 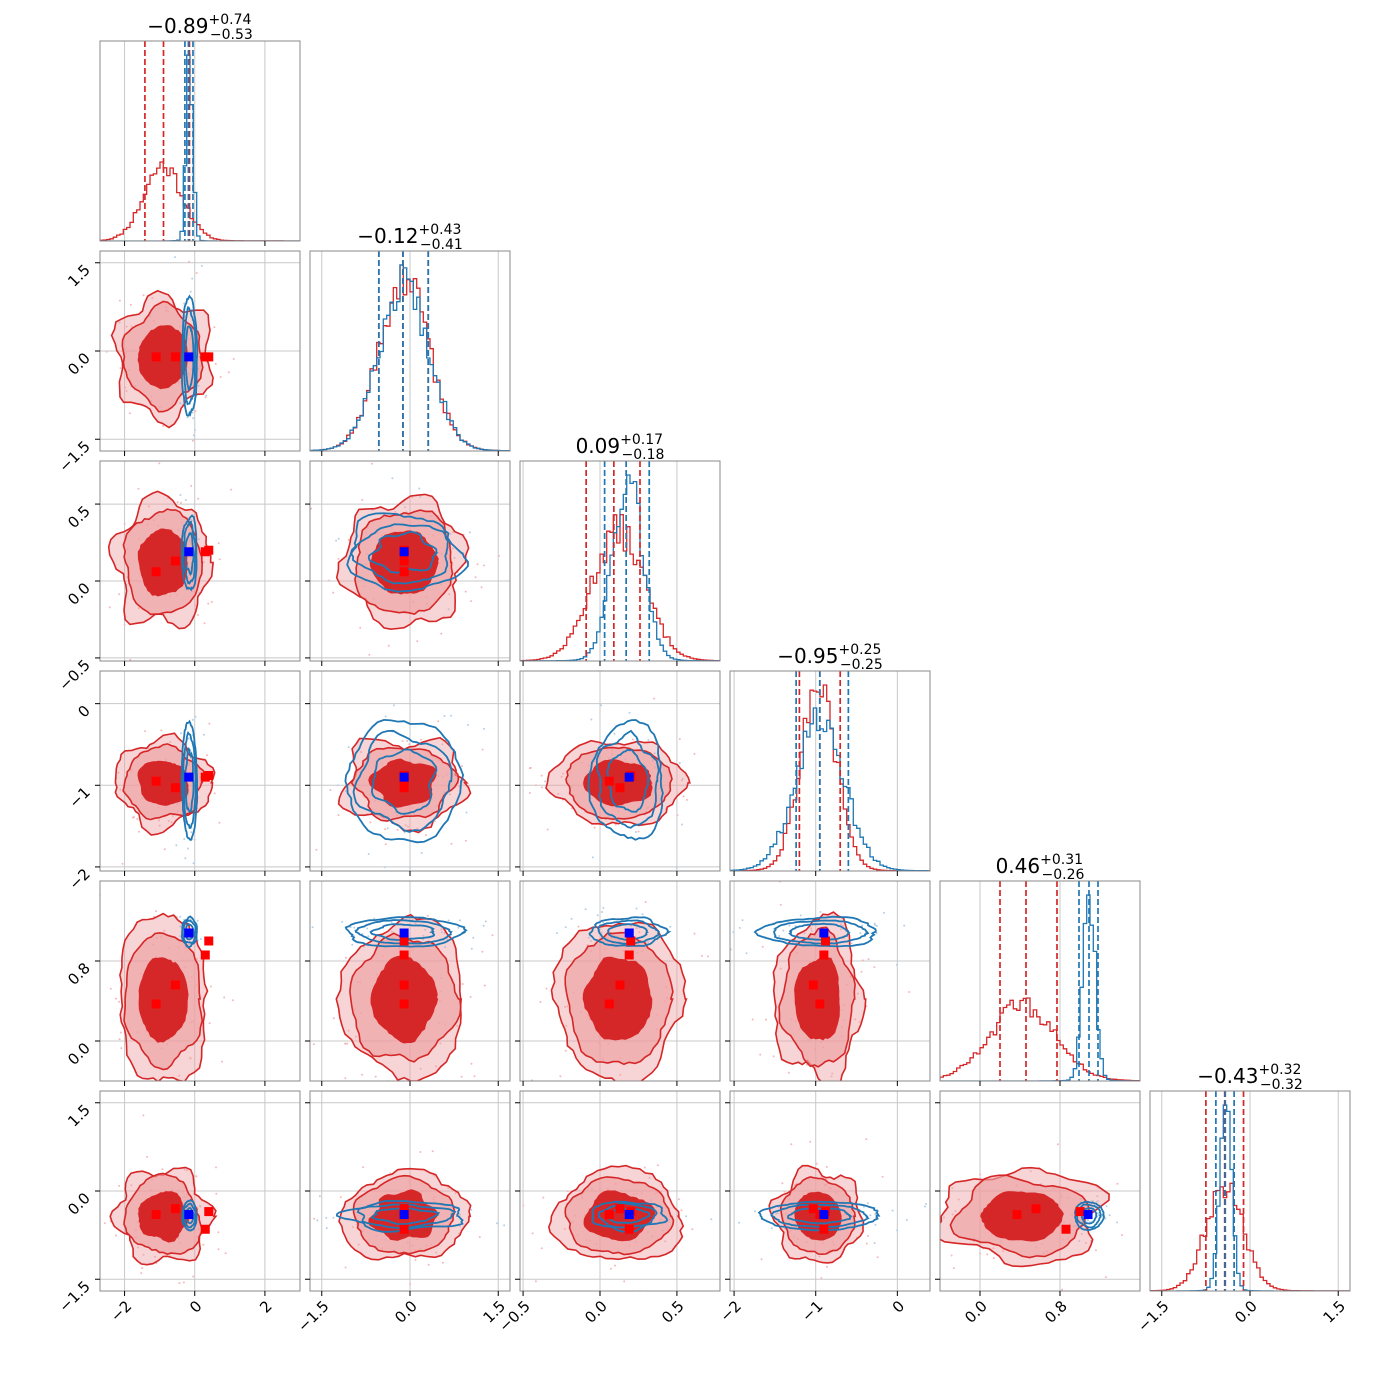 What do you see at coordinates (265, 1306) in the screenshot?
I see `x-tick-label: 2` at bounding box center [265, 1306].